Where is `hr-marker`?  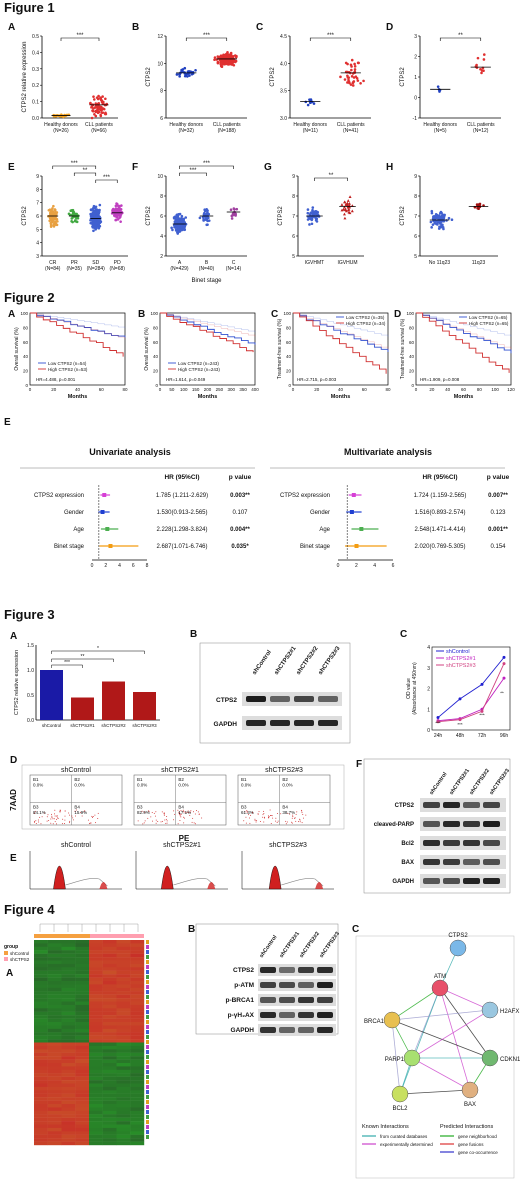 hr-marker is located at coordinates (110, 546).